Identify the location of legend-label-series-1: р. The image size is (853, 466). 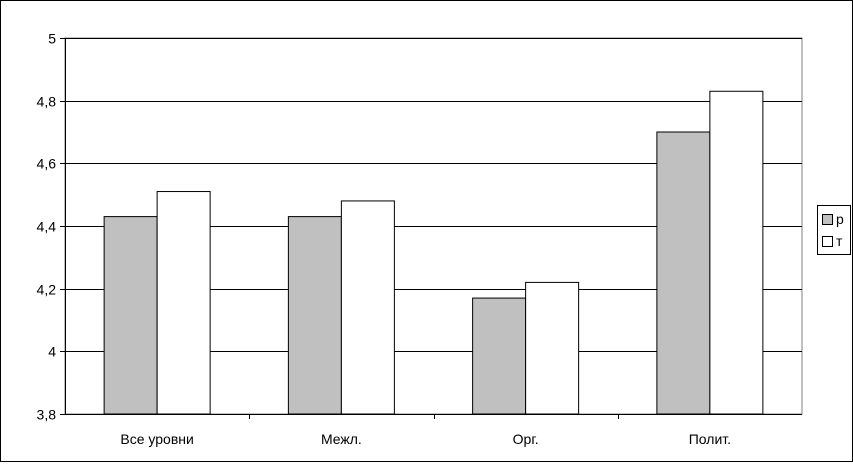
(840, 219).